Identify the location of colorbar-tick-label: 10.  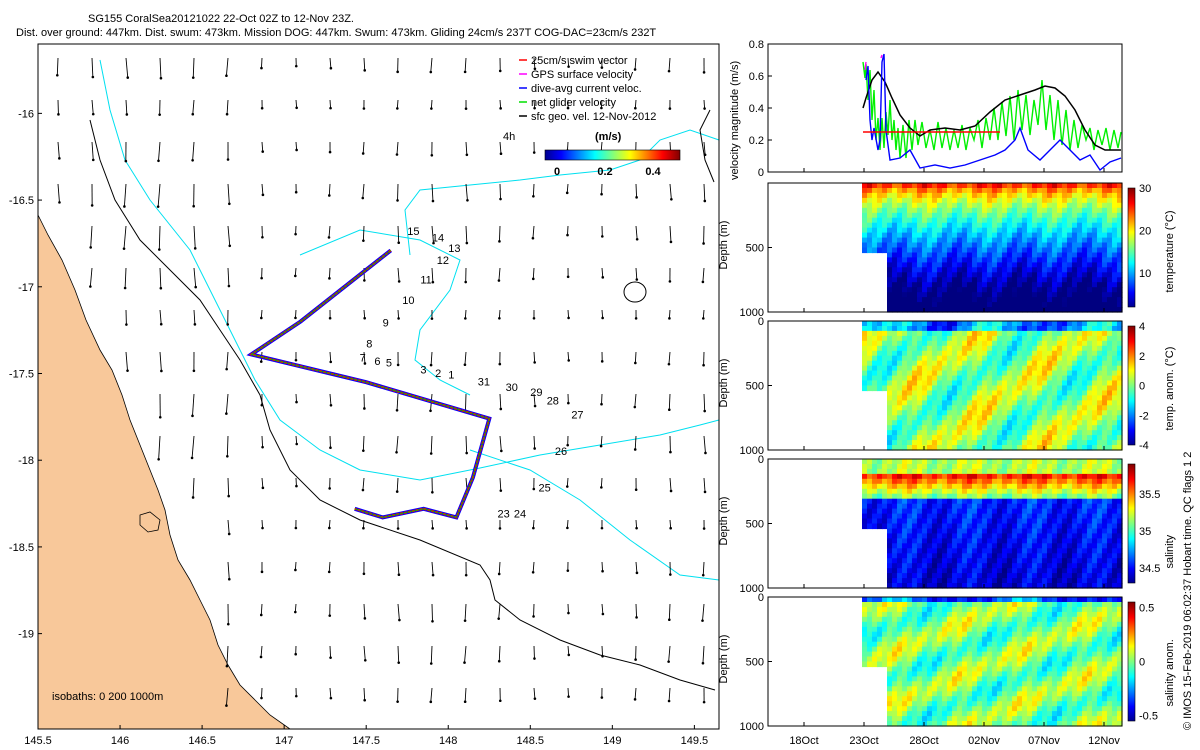
(1145, 274).